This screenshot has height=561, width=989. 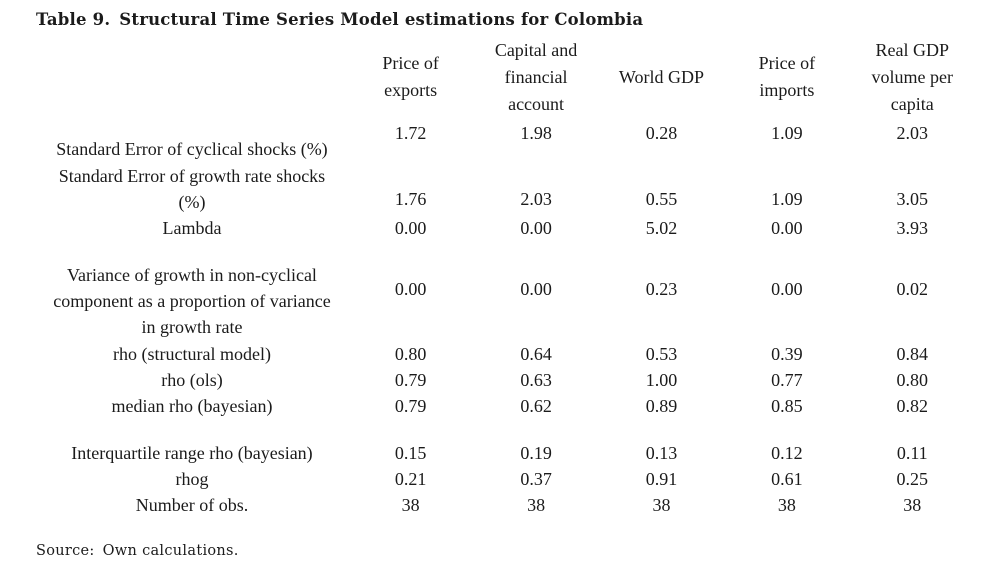 I want to click on value-cell: 0.91, so click(x=661, y=478).